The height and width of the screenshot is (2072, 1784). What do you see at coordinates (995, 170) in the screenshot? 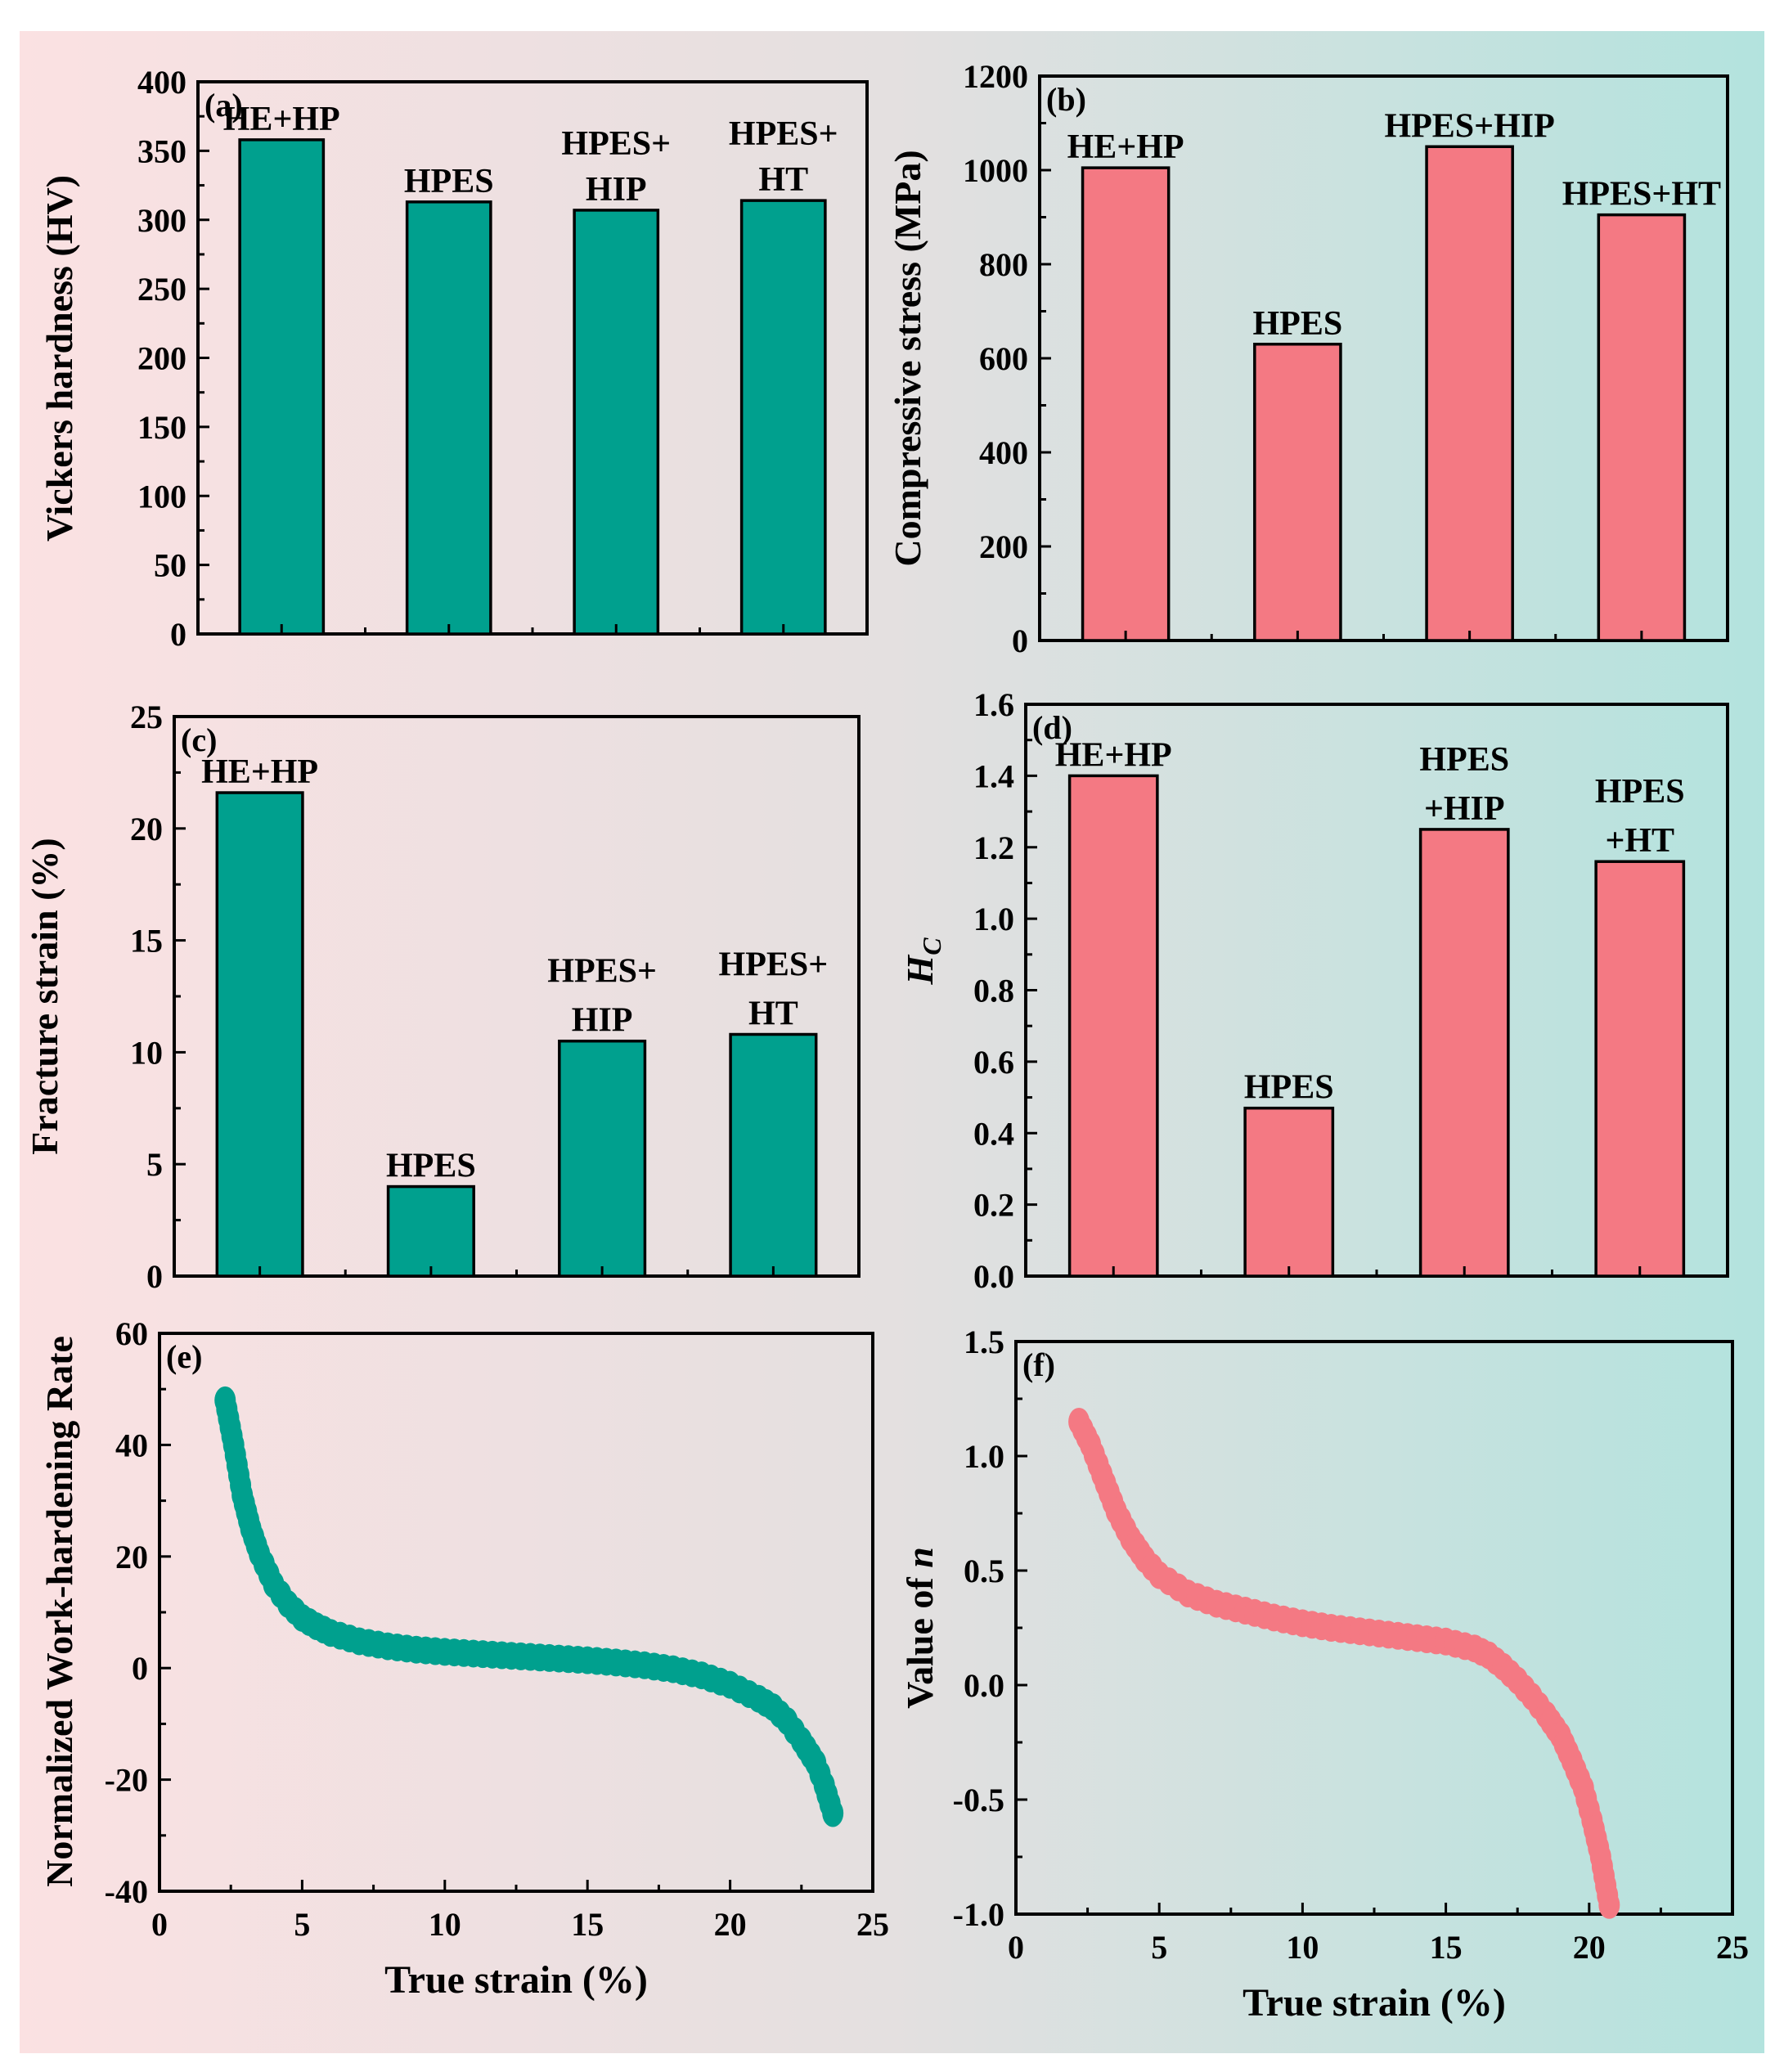
I see `y-tick-label: 1000` at bounding box center [995, 170].